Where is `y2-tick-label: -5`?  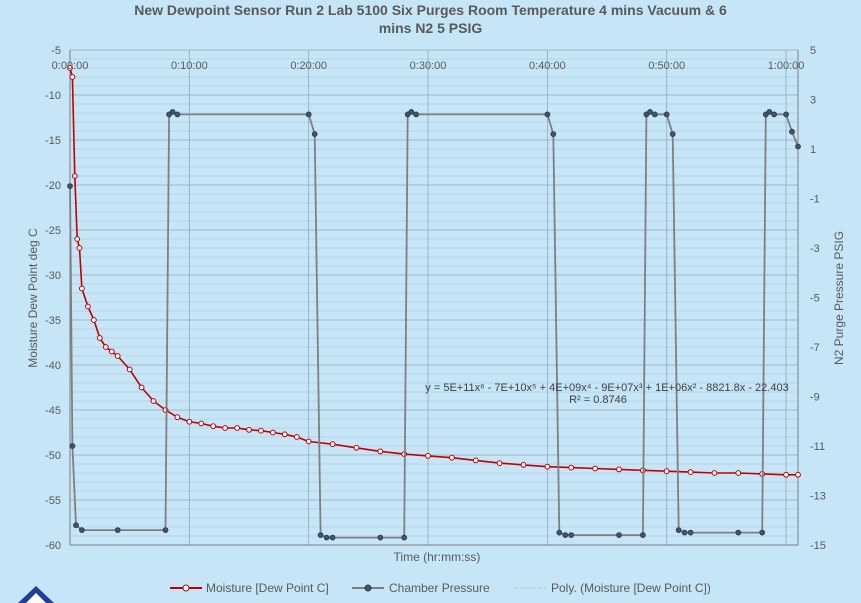 y2-tick-label: -5 is located at coordinates (815, 299).